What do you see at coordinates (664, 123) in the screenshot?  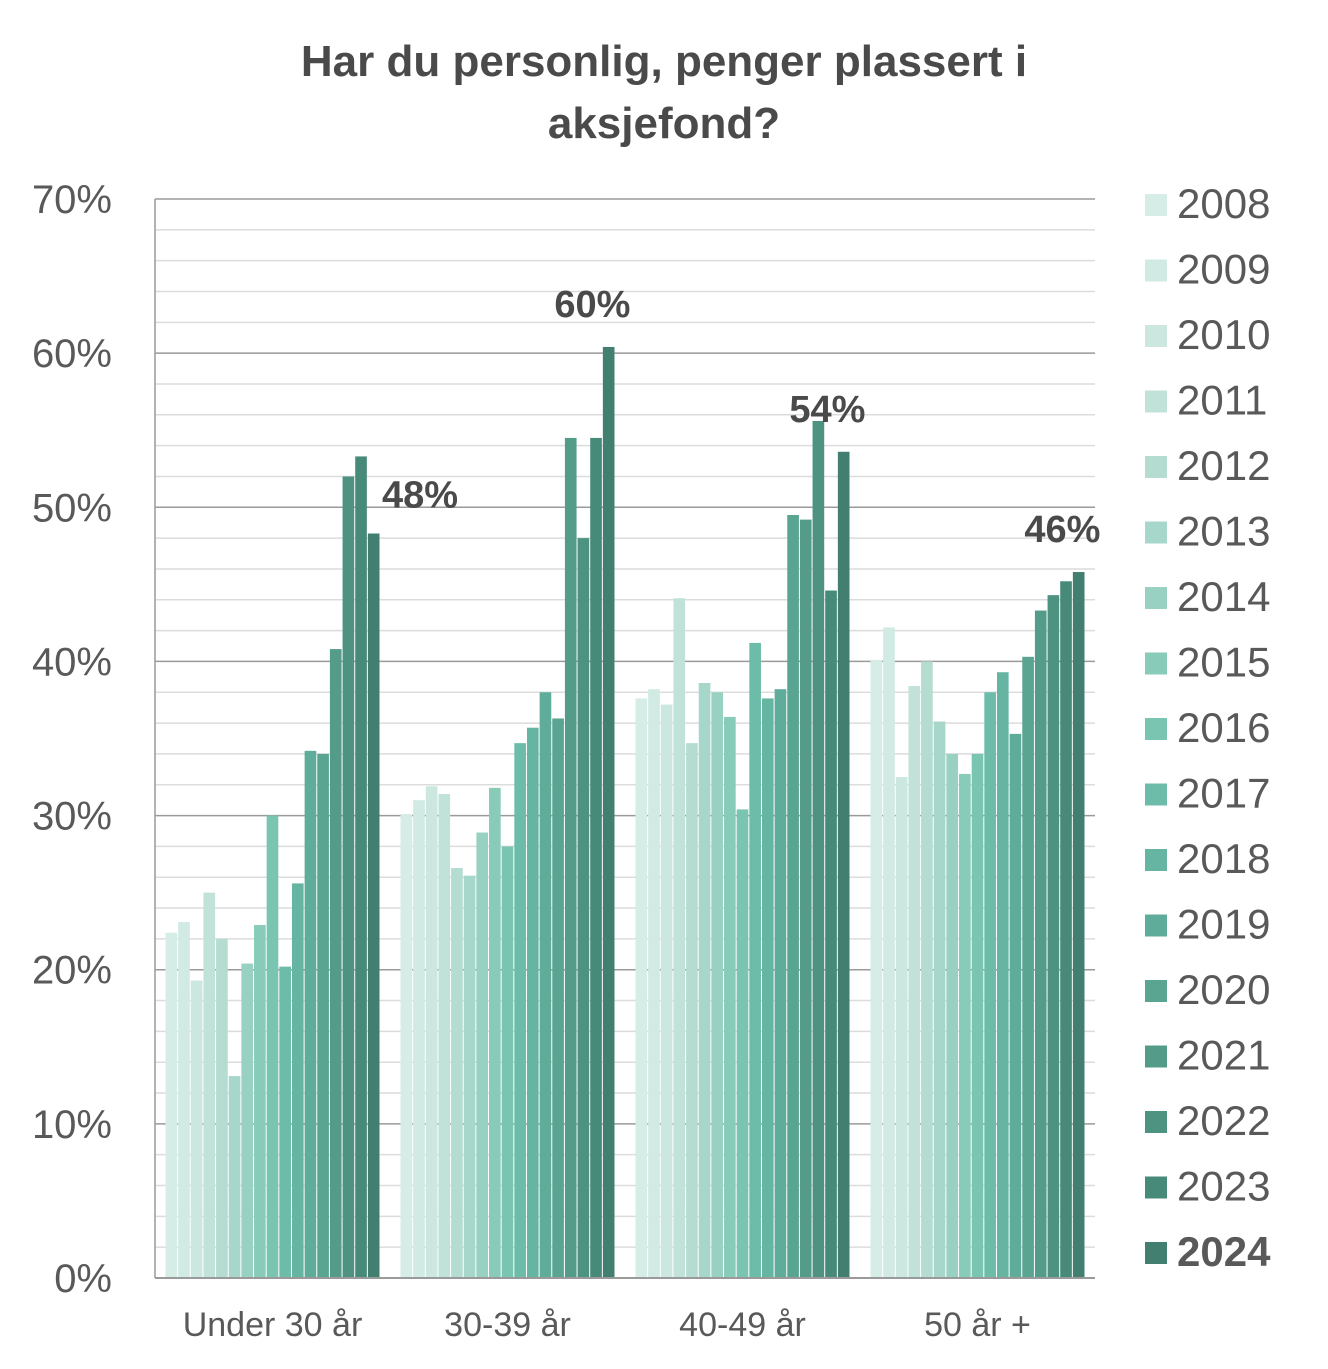 I see `chart-title-line-2: aksjefond?` at bounding box center [664, 123].